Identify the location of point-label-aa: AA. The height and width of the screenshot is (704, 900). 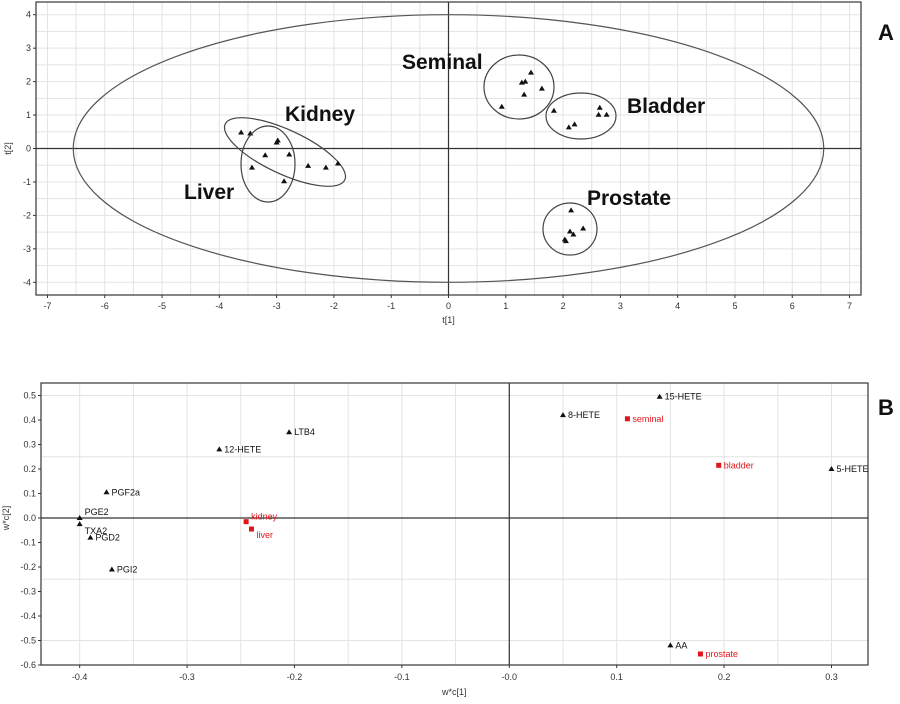
(681, 645).